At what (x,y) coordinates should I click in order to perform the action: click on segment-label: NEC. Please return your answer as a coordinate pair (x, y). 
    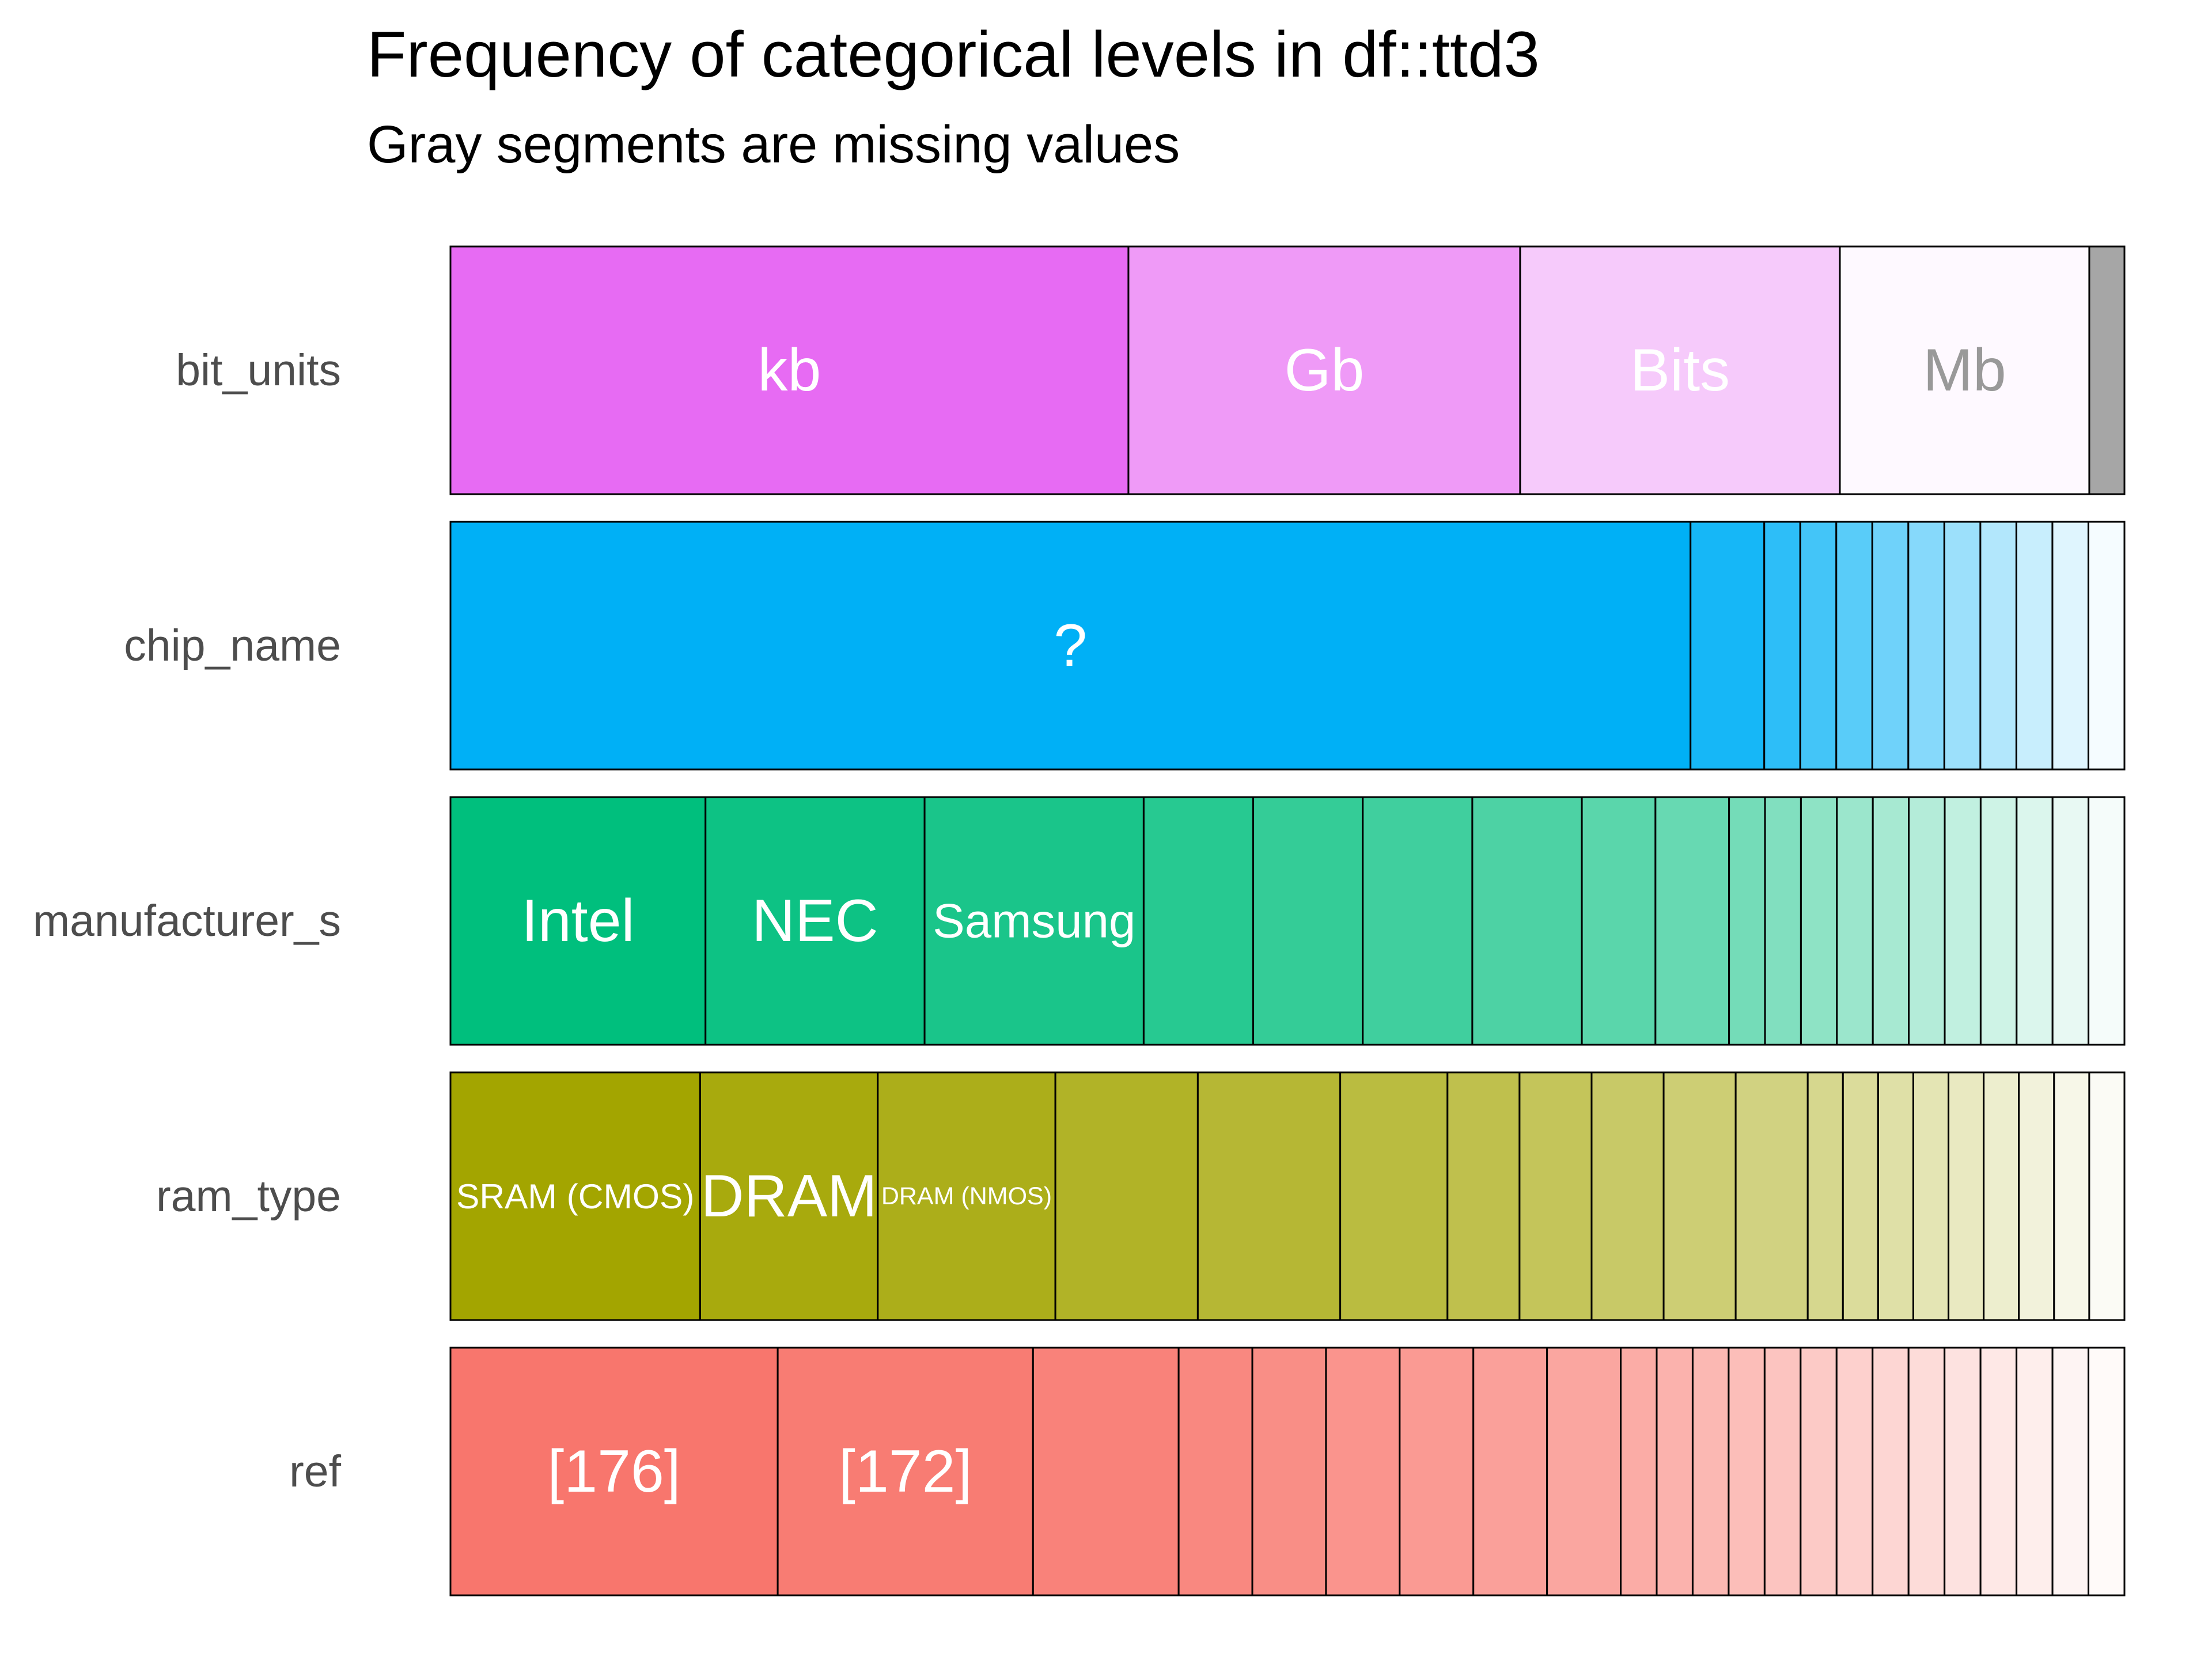
    Looking at the image, I should click on (815, 921).